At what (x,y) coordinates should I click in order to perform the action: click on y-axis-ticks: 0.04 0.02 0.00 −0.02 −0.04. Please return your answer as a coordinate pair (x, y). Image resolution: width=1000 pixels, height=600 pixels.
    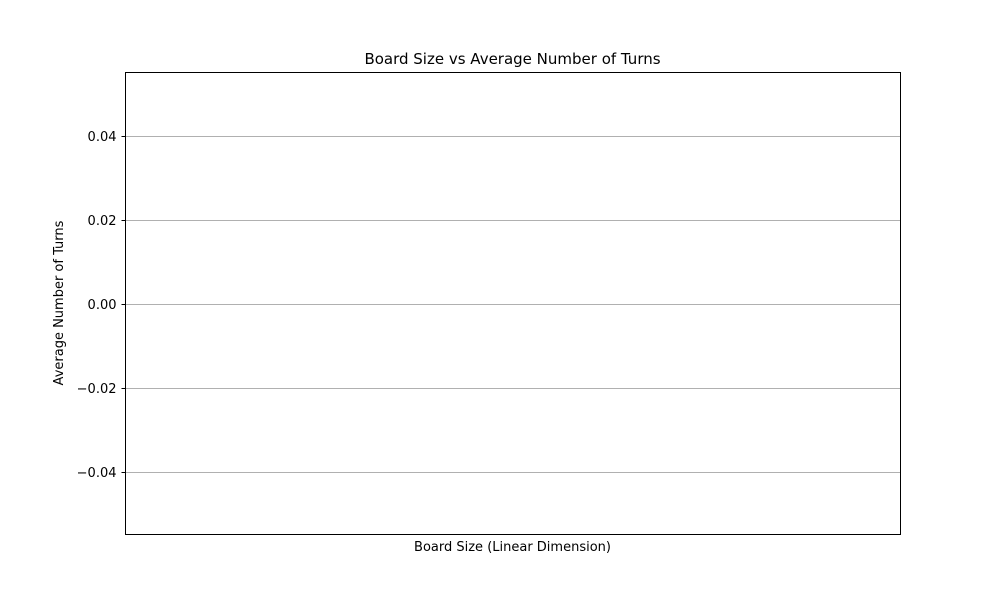
    Looking at the image, I should click on (101, 305).